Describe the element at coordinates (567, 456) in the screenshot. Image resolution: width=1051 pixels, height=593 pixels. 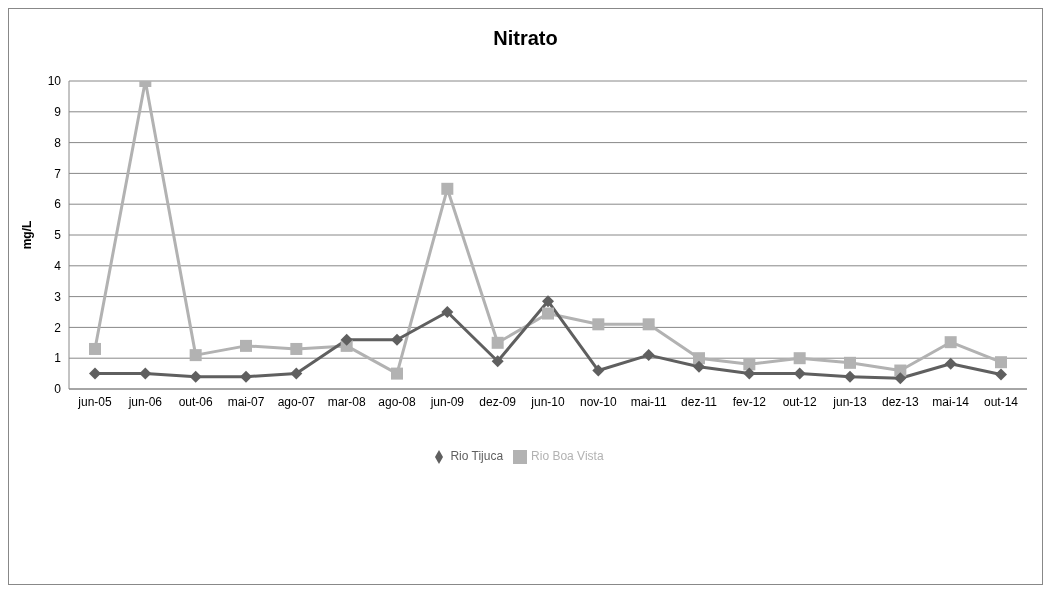
I see `legend-label: Rio Boa Vista` at that location.